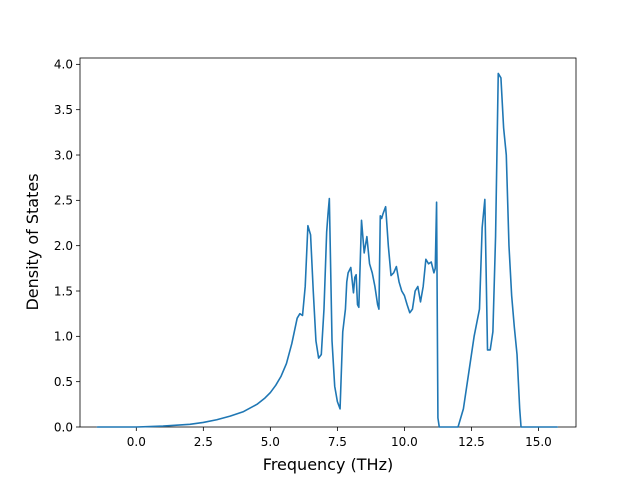 The height and width of the screenshot is (484, 640). Describe the element at coordinates (63, 427) in the screenshot. I see `y-tick-label: 0.0` at that location.